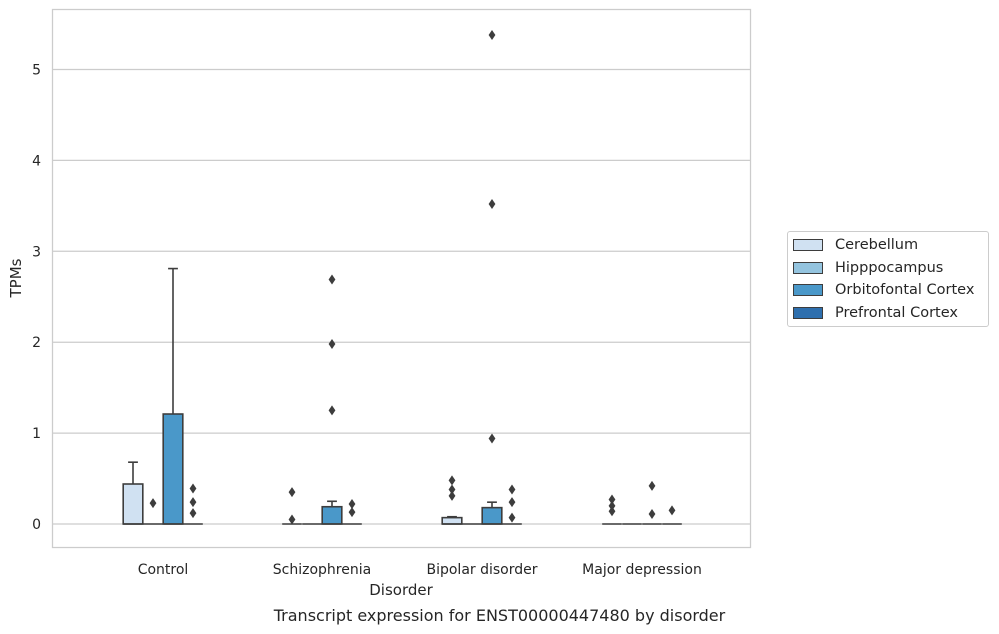 This screenshot has height=634, width=999. Describe the element at coordinates (16, 278) in the screenshot. I see `y-axis-label: TPMs` at that location.